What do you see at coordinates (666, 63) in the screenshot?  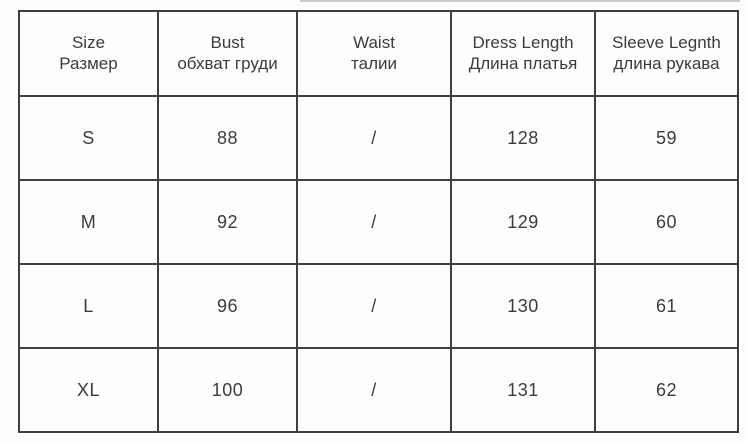 I see `header-sleeve-length-ru: длина рукава` at bounding box center [666, 63].